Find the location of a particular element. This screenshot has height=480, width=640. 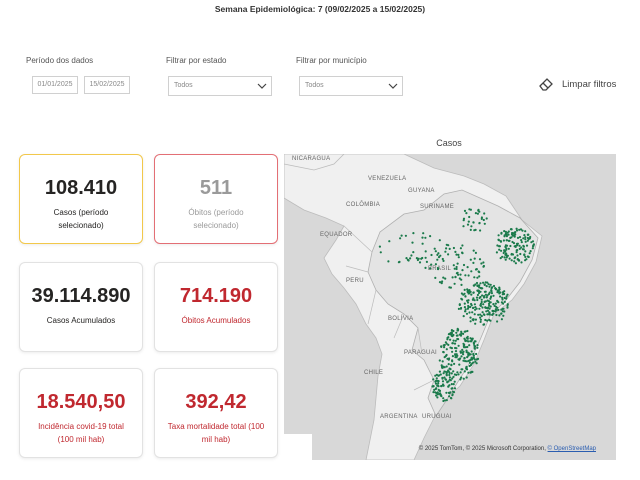

deaths-period-label: Óbitos (período selecionado) is located at coordinates (216, 219).